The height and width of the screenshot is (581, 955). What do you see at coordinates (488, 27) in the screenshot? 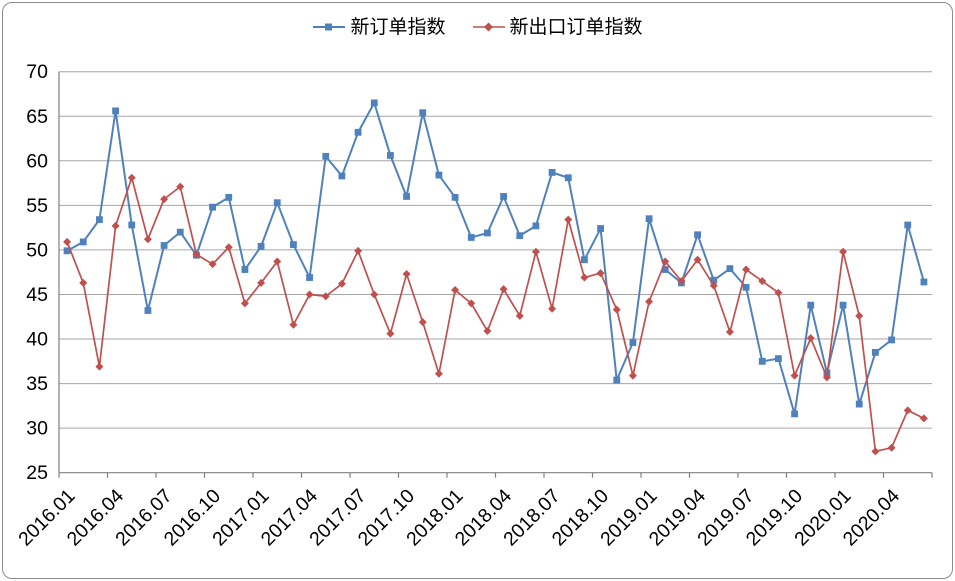
I see `legend-marker-diamond-icon` at bounding box center [488, 27].